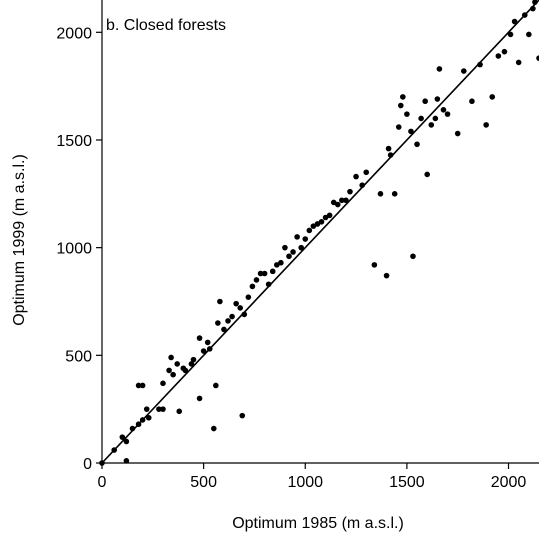 The width and height of the screenshot is (539, 534). Describe the element at coordinates (102, 482) in the screenshot. I see `x-tick-label: 0` at that location.